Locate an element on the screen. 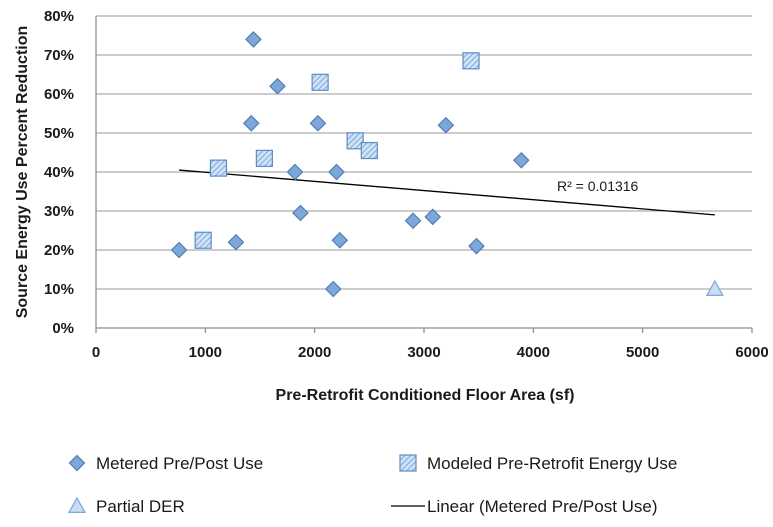 The image size is (773, 527). y-tick-label: 20% is located at coordinates (59, 250).